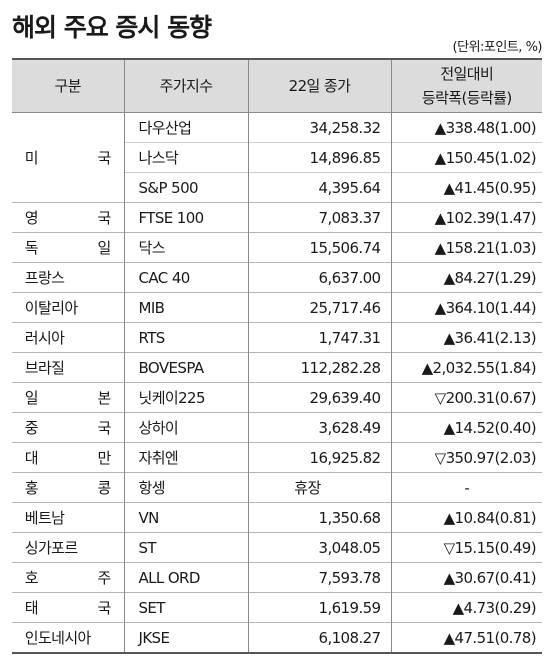  I want to click on close-value-cell: 15,506.74, so click(320, 247).